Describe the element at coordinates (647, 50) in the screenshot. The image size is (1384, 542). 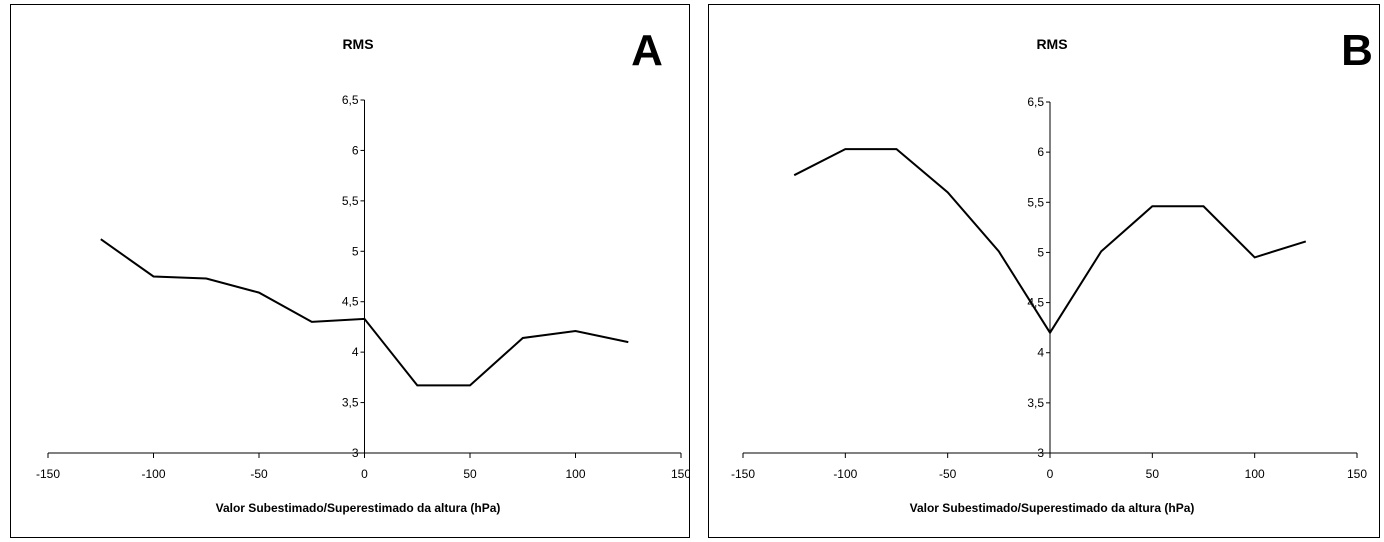
I see `panel-letter: A` at that location.